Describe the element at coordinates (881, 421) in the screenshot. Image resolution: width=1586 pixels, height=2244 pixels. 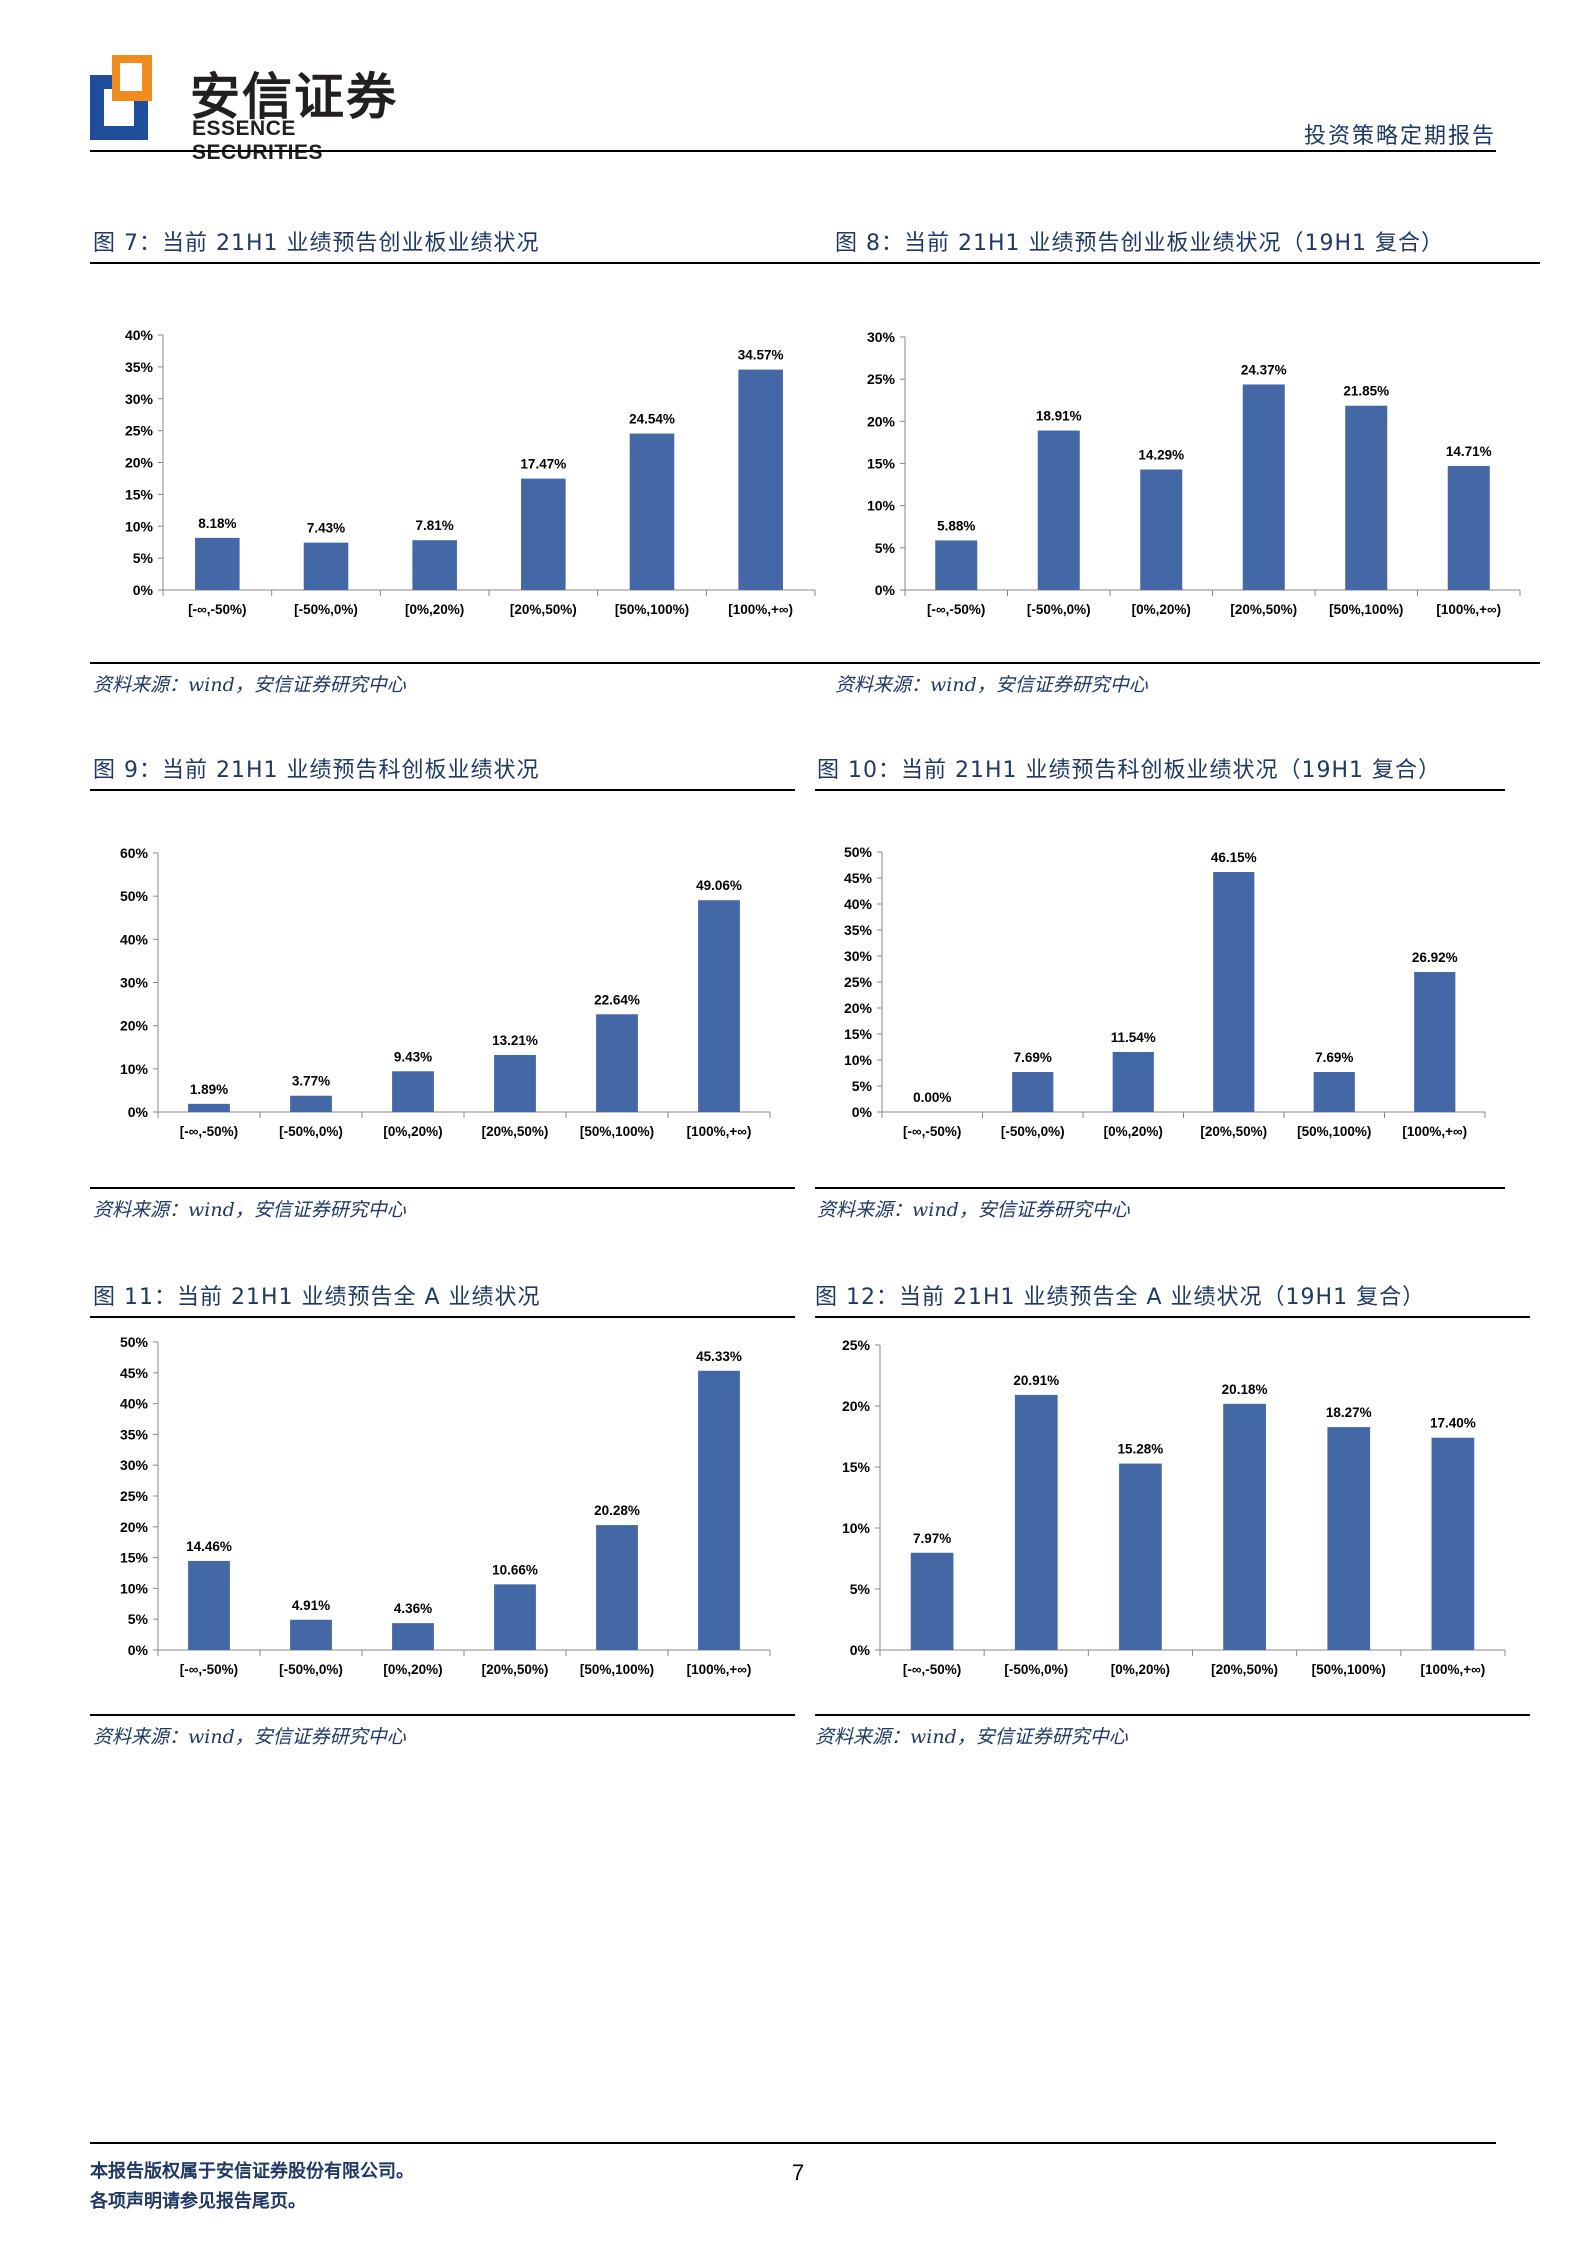
I see `chart-8-y-tick-label: 20%` at that location.